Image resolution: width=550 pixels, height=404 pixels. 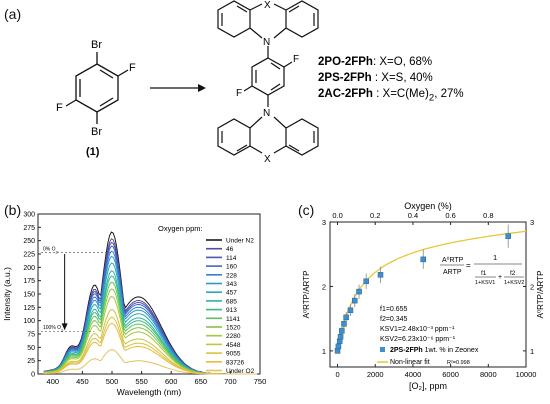 What do you see at coordinates (31, 348) in the screenshot?
I see `y-tick-label: 50` at bounding box center [31, 348].